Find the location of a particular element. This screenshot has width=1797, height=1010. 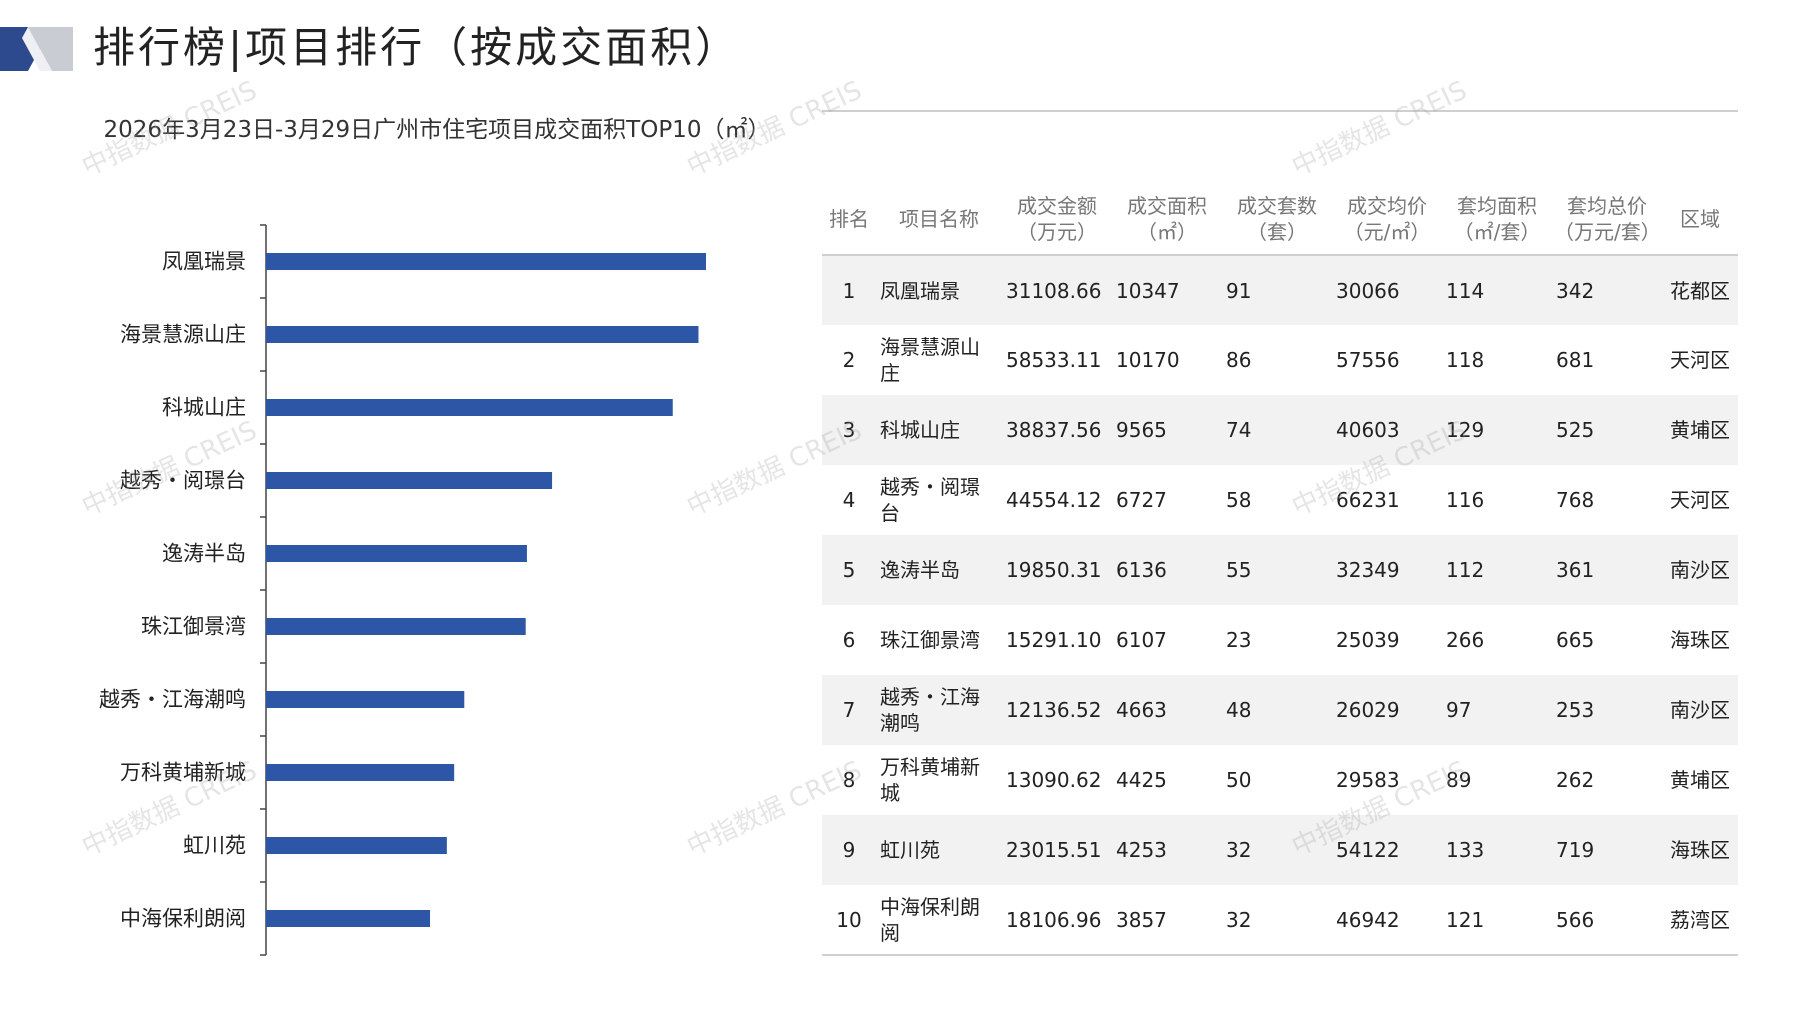

table-cell: 566 is located at coordinates (1607, 920).